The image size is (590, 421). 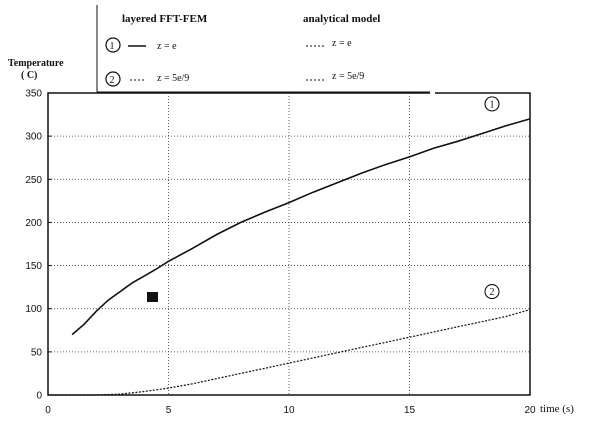 I want to click on top-border-gap, so click(x=432, y=93).